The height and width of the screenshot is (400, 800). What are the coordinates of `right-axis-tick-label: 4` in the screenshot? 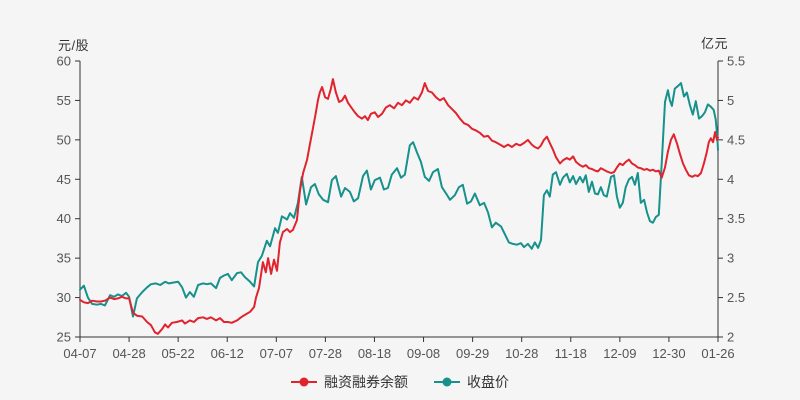 It's located at (730, 179).